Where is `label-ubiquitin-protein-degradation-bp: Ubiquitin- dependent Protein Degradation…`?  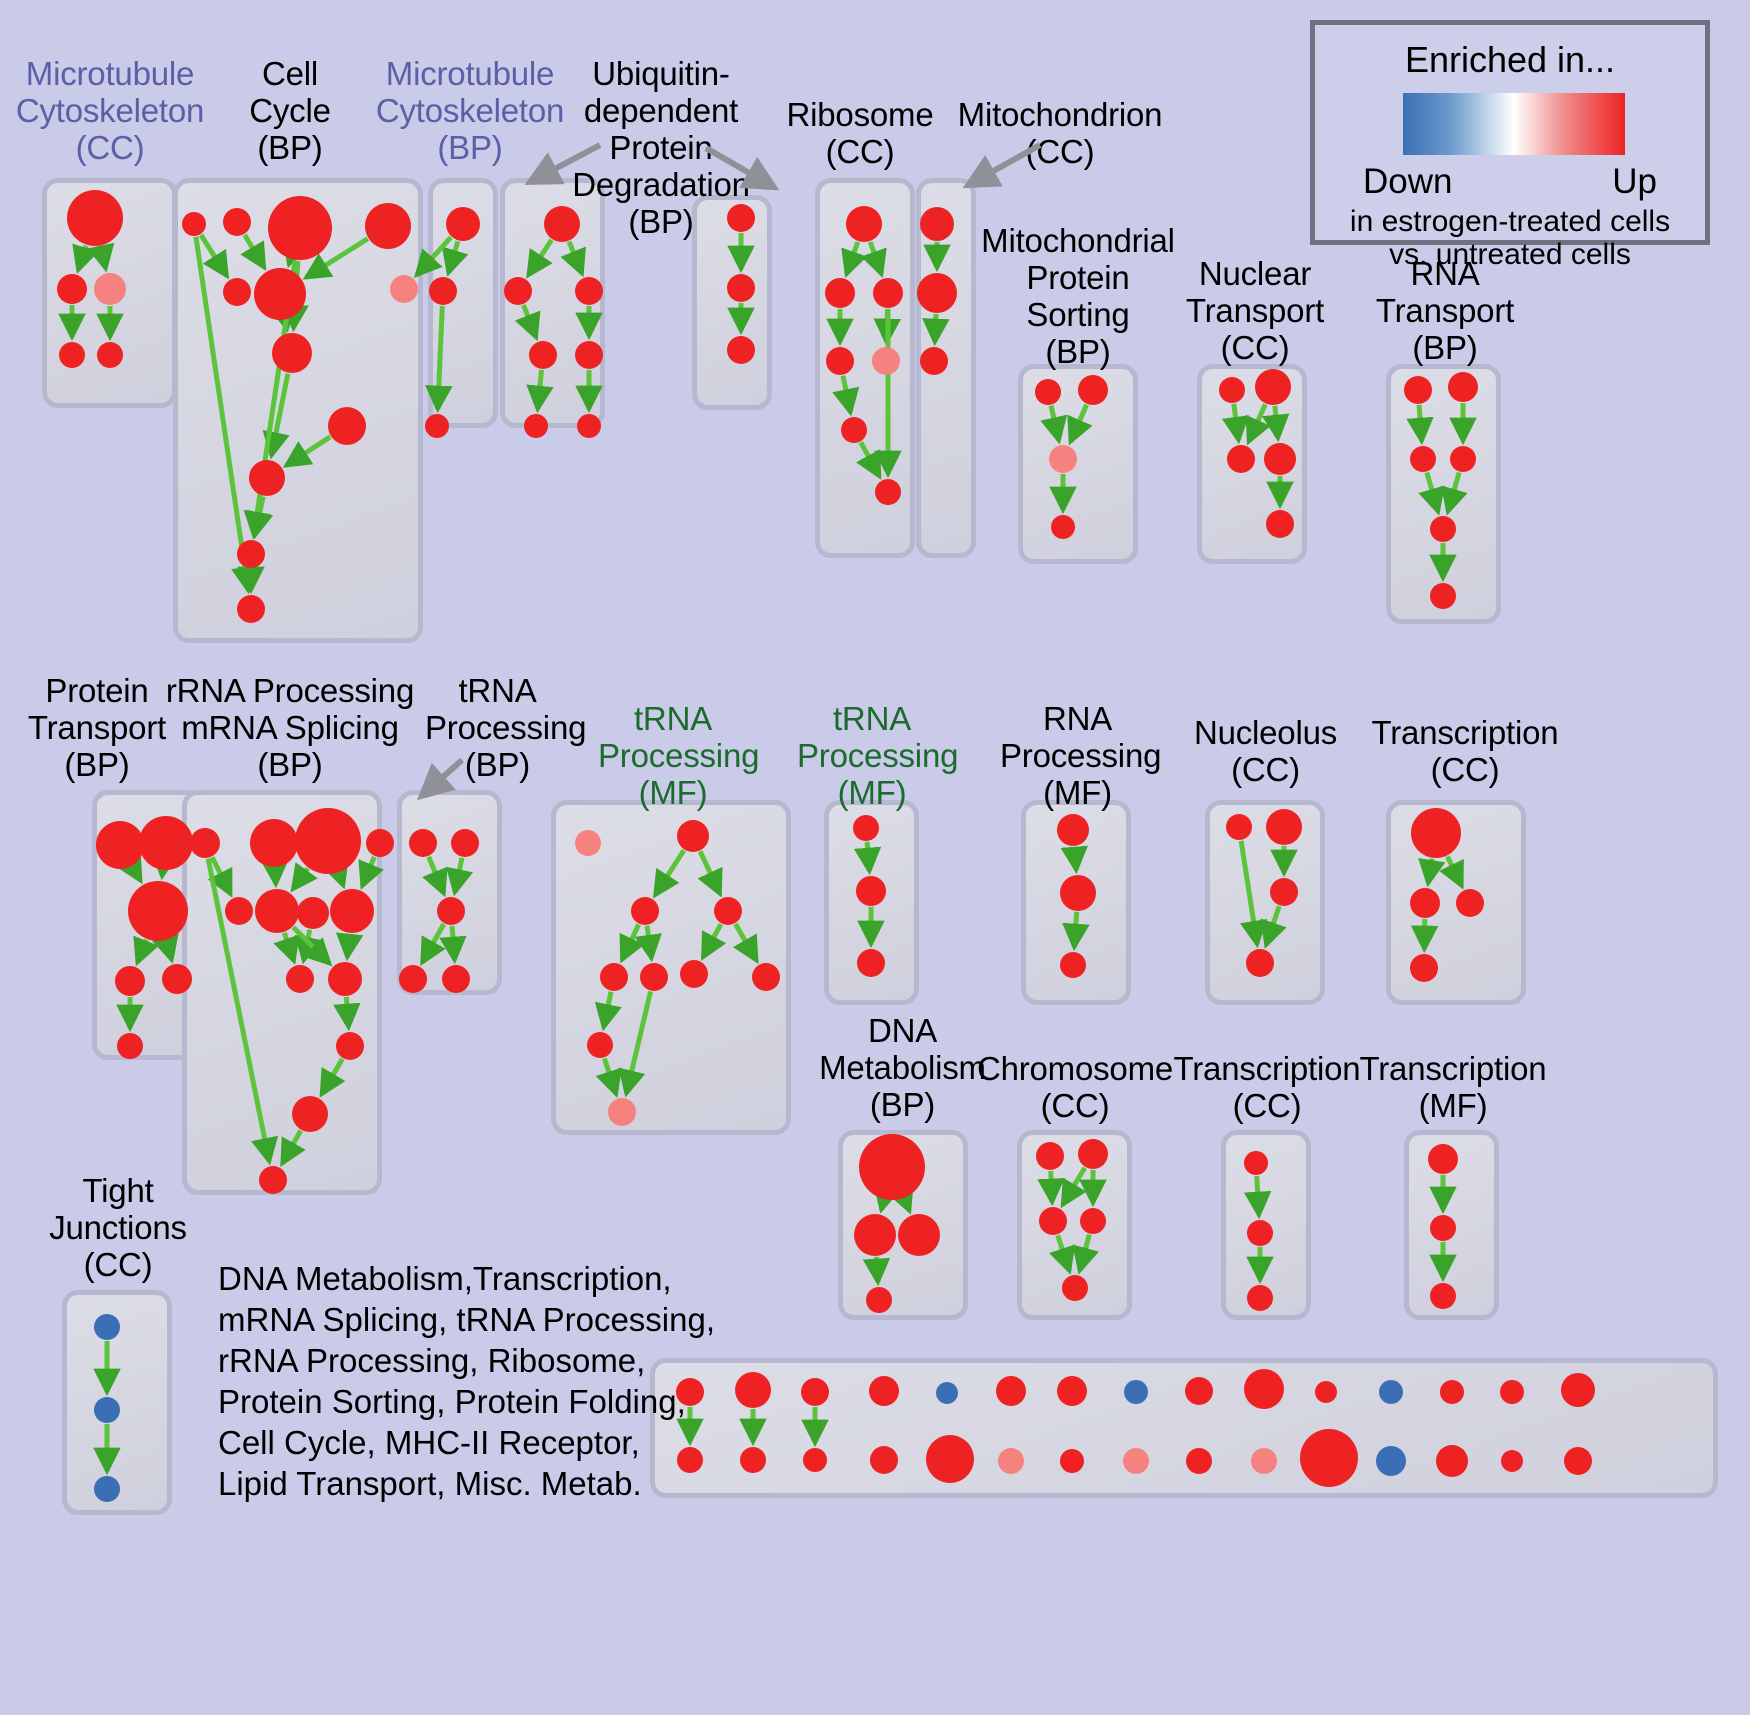 label-ubiquitin-protein-degradation-bp: Ubiquitin- dependent Protein Degradation… is located at coordinates (661, 147).